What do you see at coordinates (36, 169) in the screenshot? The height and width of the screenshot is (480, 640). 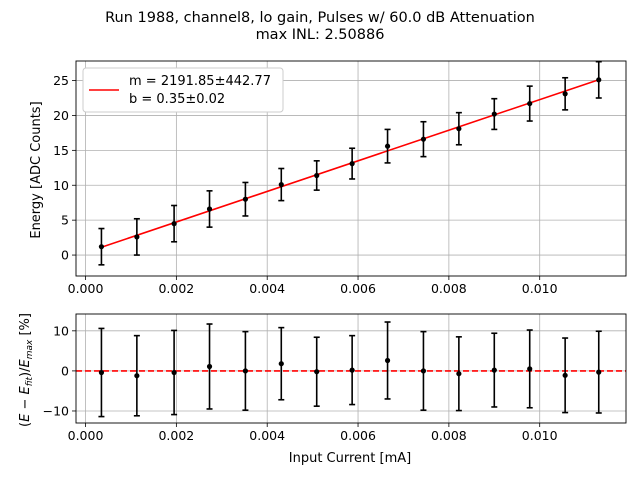 I see `top-y-axis-label: Energy [ADC Counts]` at bounding box center [36, 169].